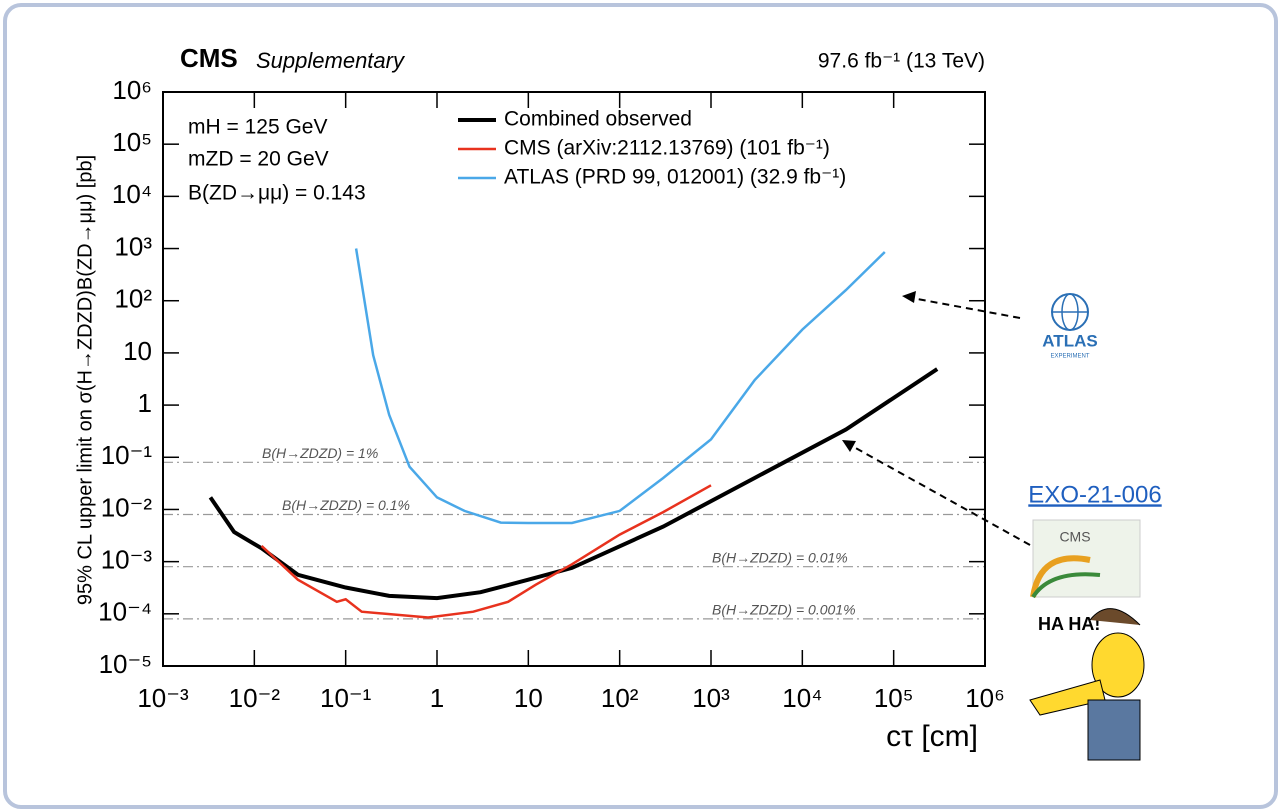  Describe the element at coordinates (598, 119) in the screenshot. I see `legend-label: Combined observed` at that location.